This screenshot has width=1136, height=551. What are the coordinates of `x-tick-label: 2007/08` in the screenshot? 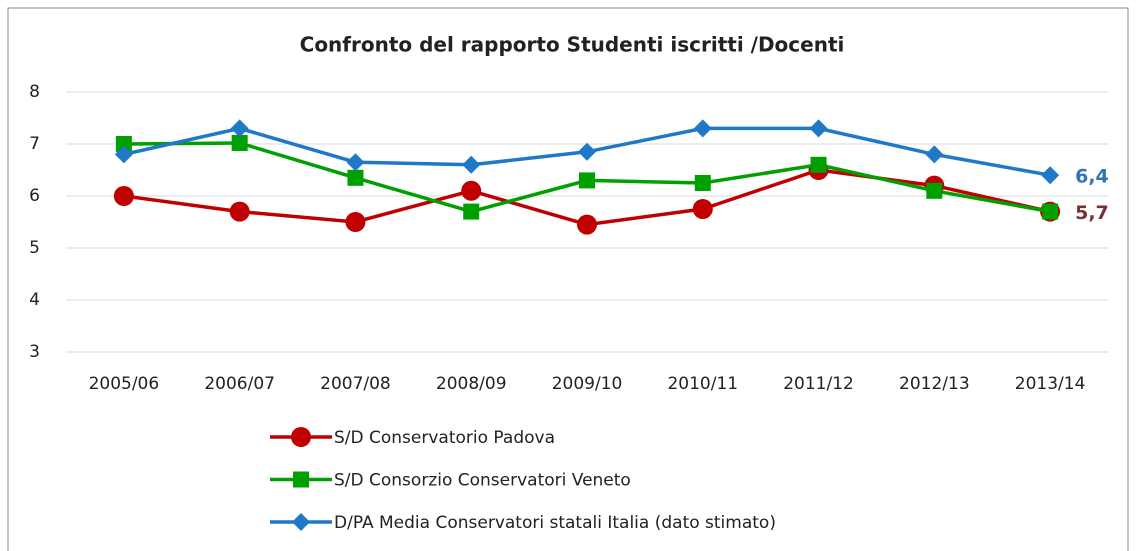 It's located at (355, 384).